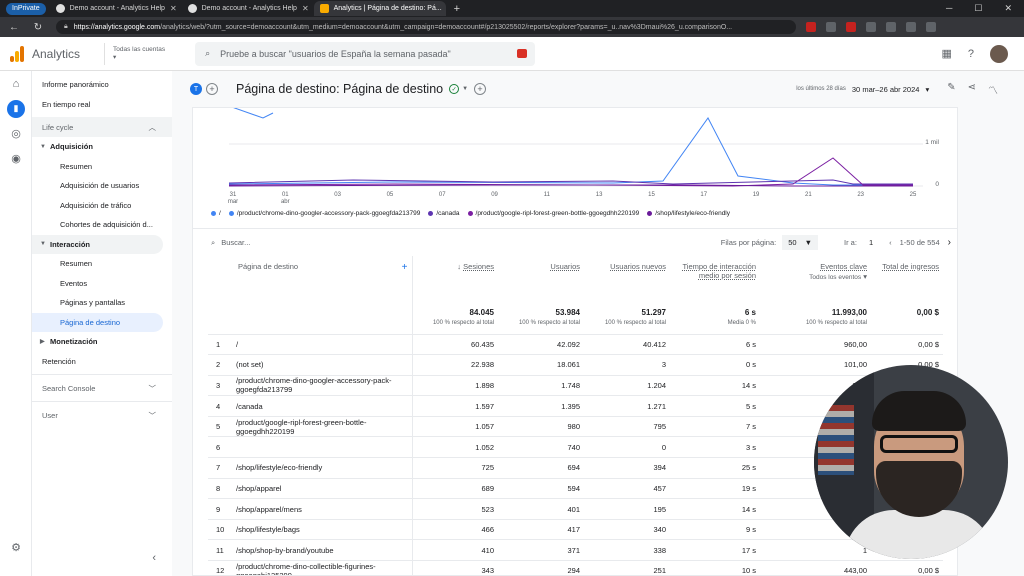 Image resolution: width=1024 pixels, height=576 pixels. I want to click on close-window-icon: ✕, so click(1008, 8).